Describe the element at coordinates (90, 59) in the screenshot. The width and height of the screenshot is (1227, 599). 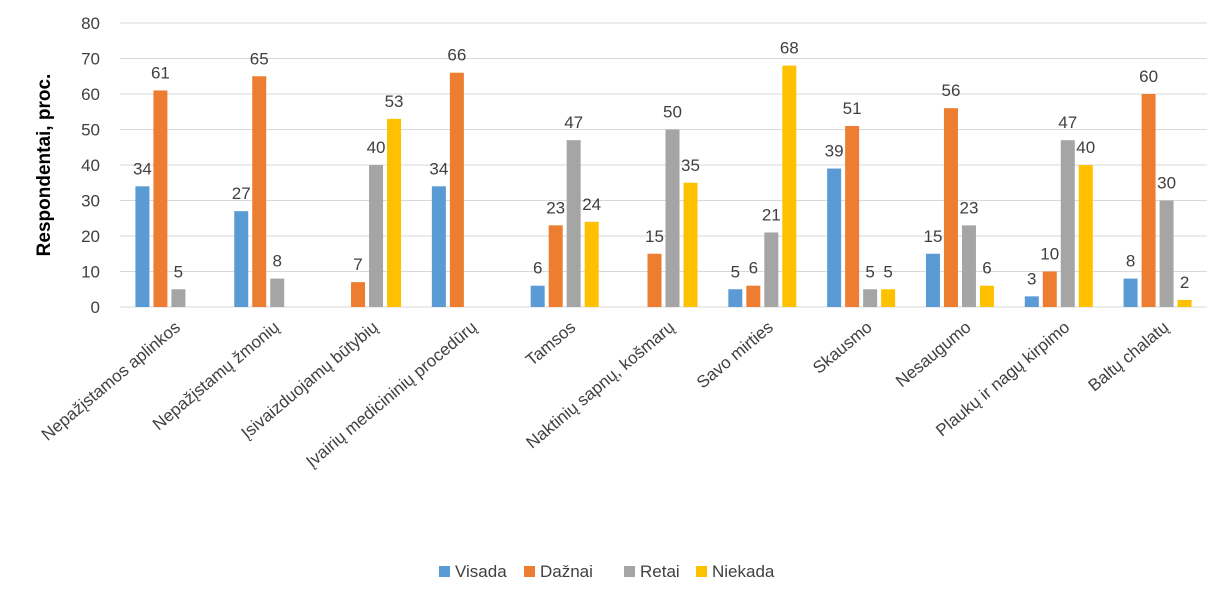
I see `y-tick-label: 70` at that location.